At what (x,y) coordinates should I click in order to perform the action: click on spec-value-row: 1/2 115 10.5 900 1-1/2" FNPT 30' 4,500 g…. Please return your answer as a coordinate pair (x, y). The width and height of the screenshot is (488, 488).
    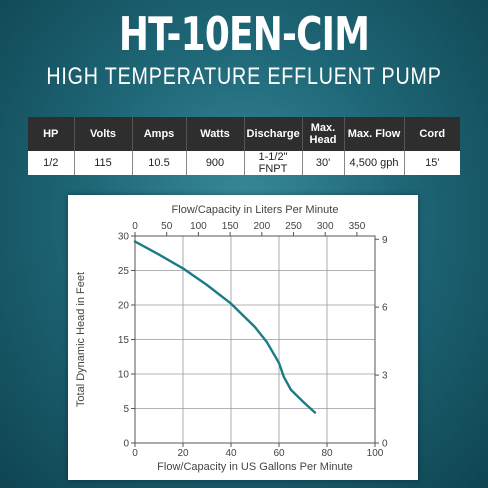
    Looking at the image, I should click on (244, 163).